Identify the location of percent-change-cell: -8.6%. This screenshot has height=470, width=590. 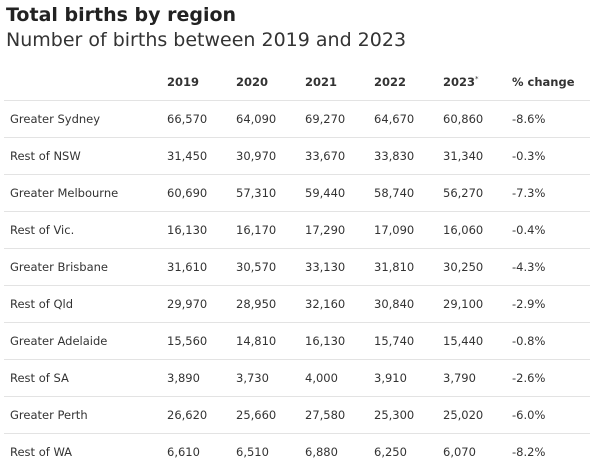
(551, 119).